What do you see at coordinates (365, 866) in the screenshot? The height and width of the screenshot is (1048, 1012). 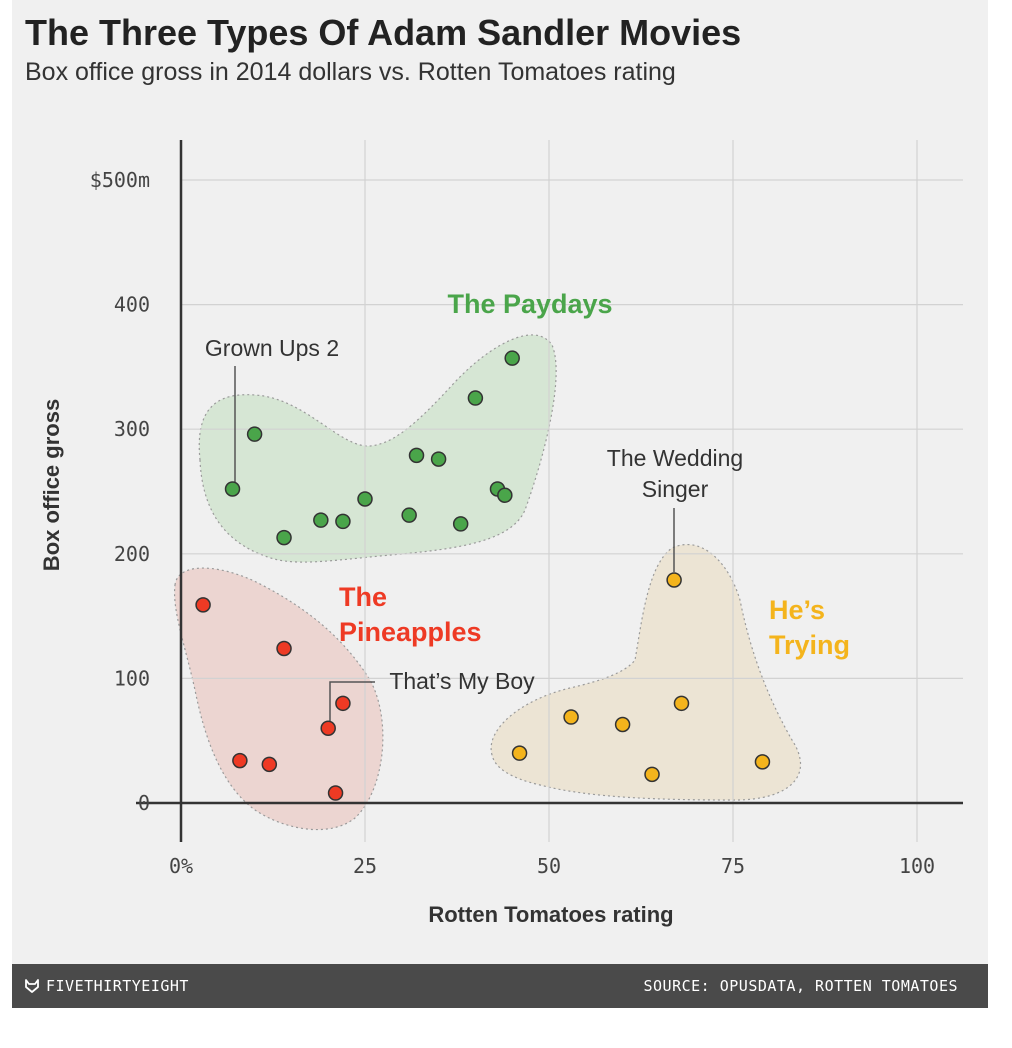 I see `x-tick-label: 25` at bounding box center [365, 866].